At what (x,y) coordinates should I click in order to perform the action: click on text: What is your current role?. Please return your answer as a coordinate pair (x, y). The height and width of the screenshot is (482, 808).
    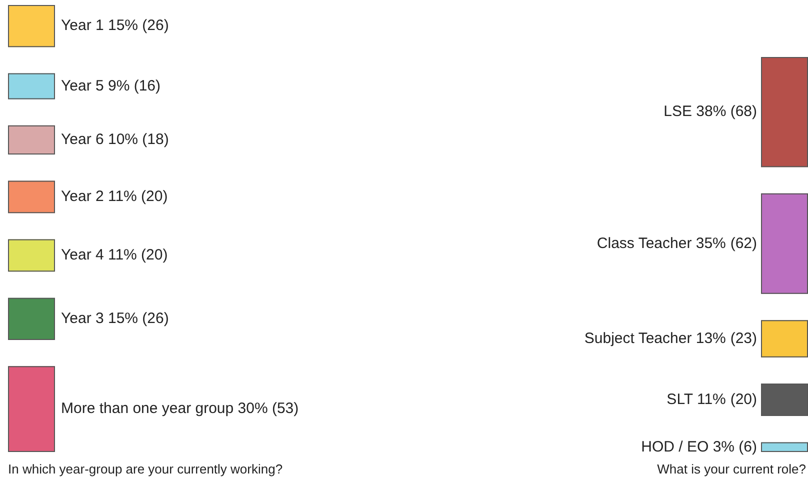
    Looking at the image, I should click on (731, 469).